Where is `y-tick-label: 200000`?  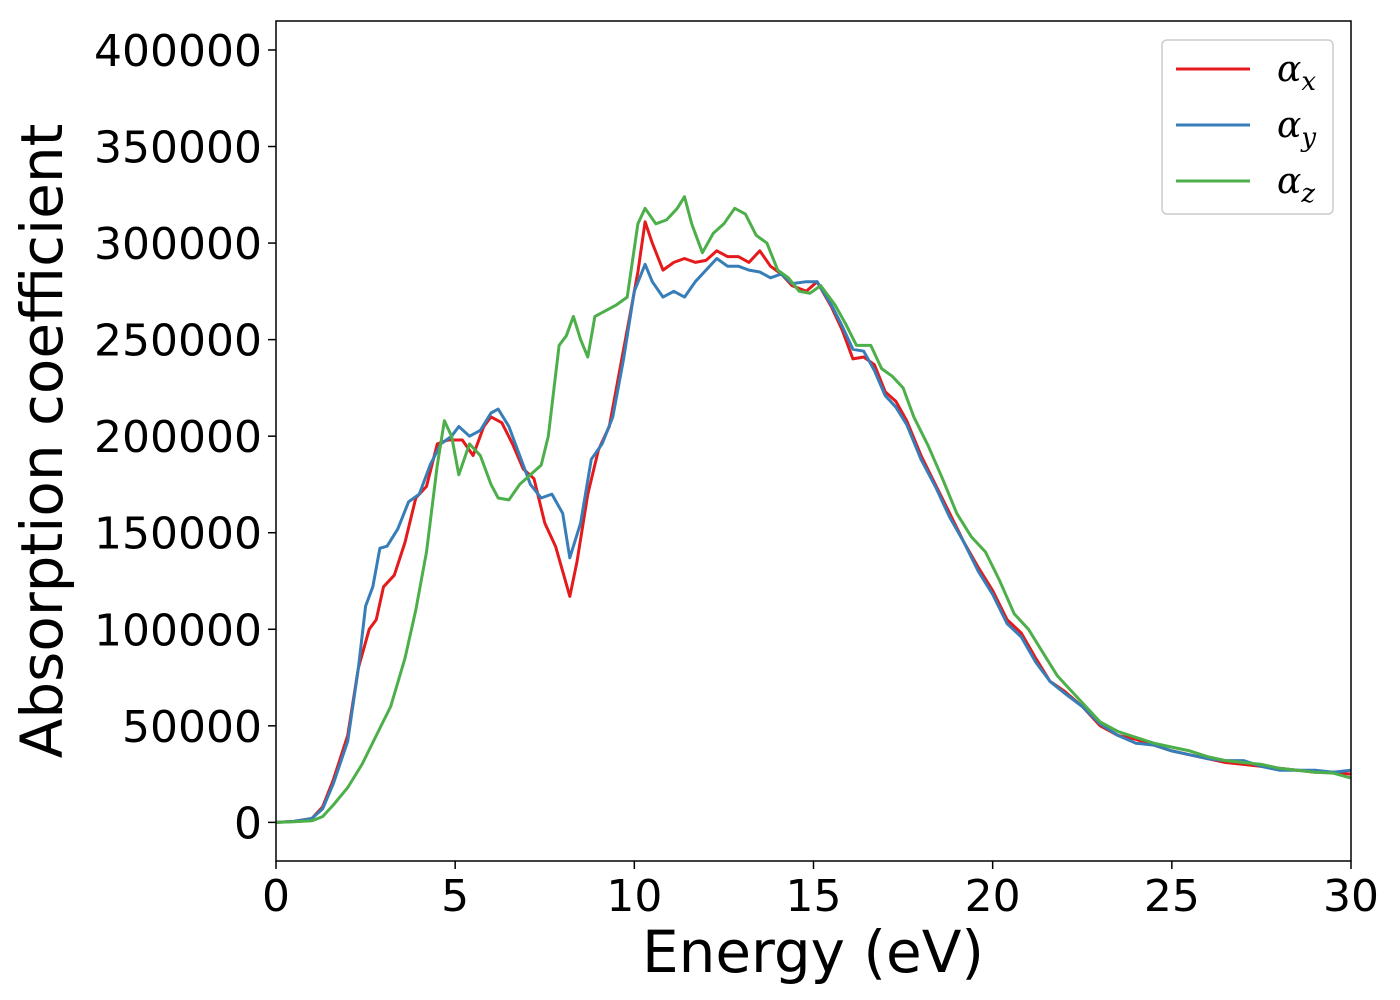
y-tick-label: 200000 is located at coordinates (178, 437).